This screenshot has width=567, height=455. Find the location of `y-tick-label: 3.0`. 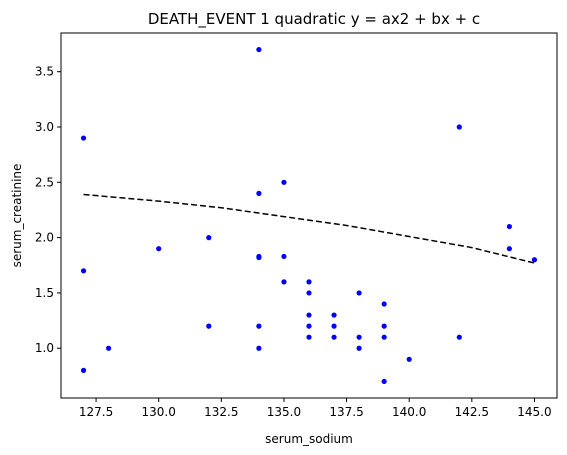

y-tick-label: 3.0 is located at coordinates (44, 127).